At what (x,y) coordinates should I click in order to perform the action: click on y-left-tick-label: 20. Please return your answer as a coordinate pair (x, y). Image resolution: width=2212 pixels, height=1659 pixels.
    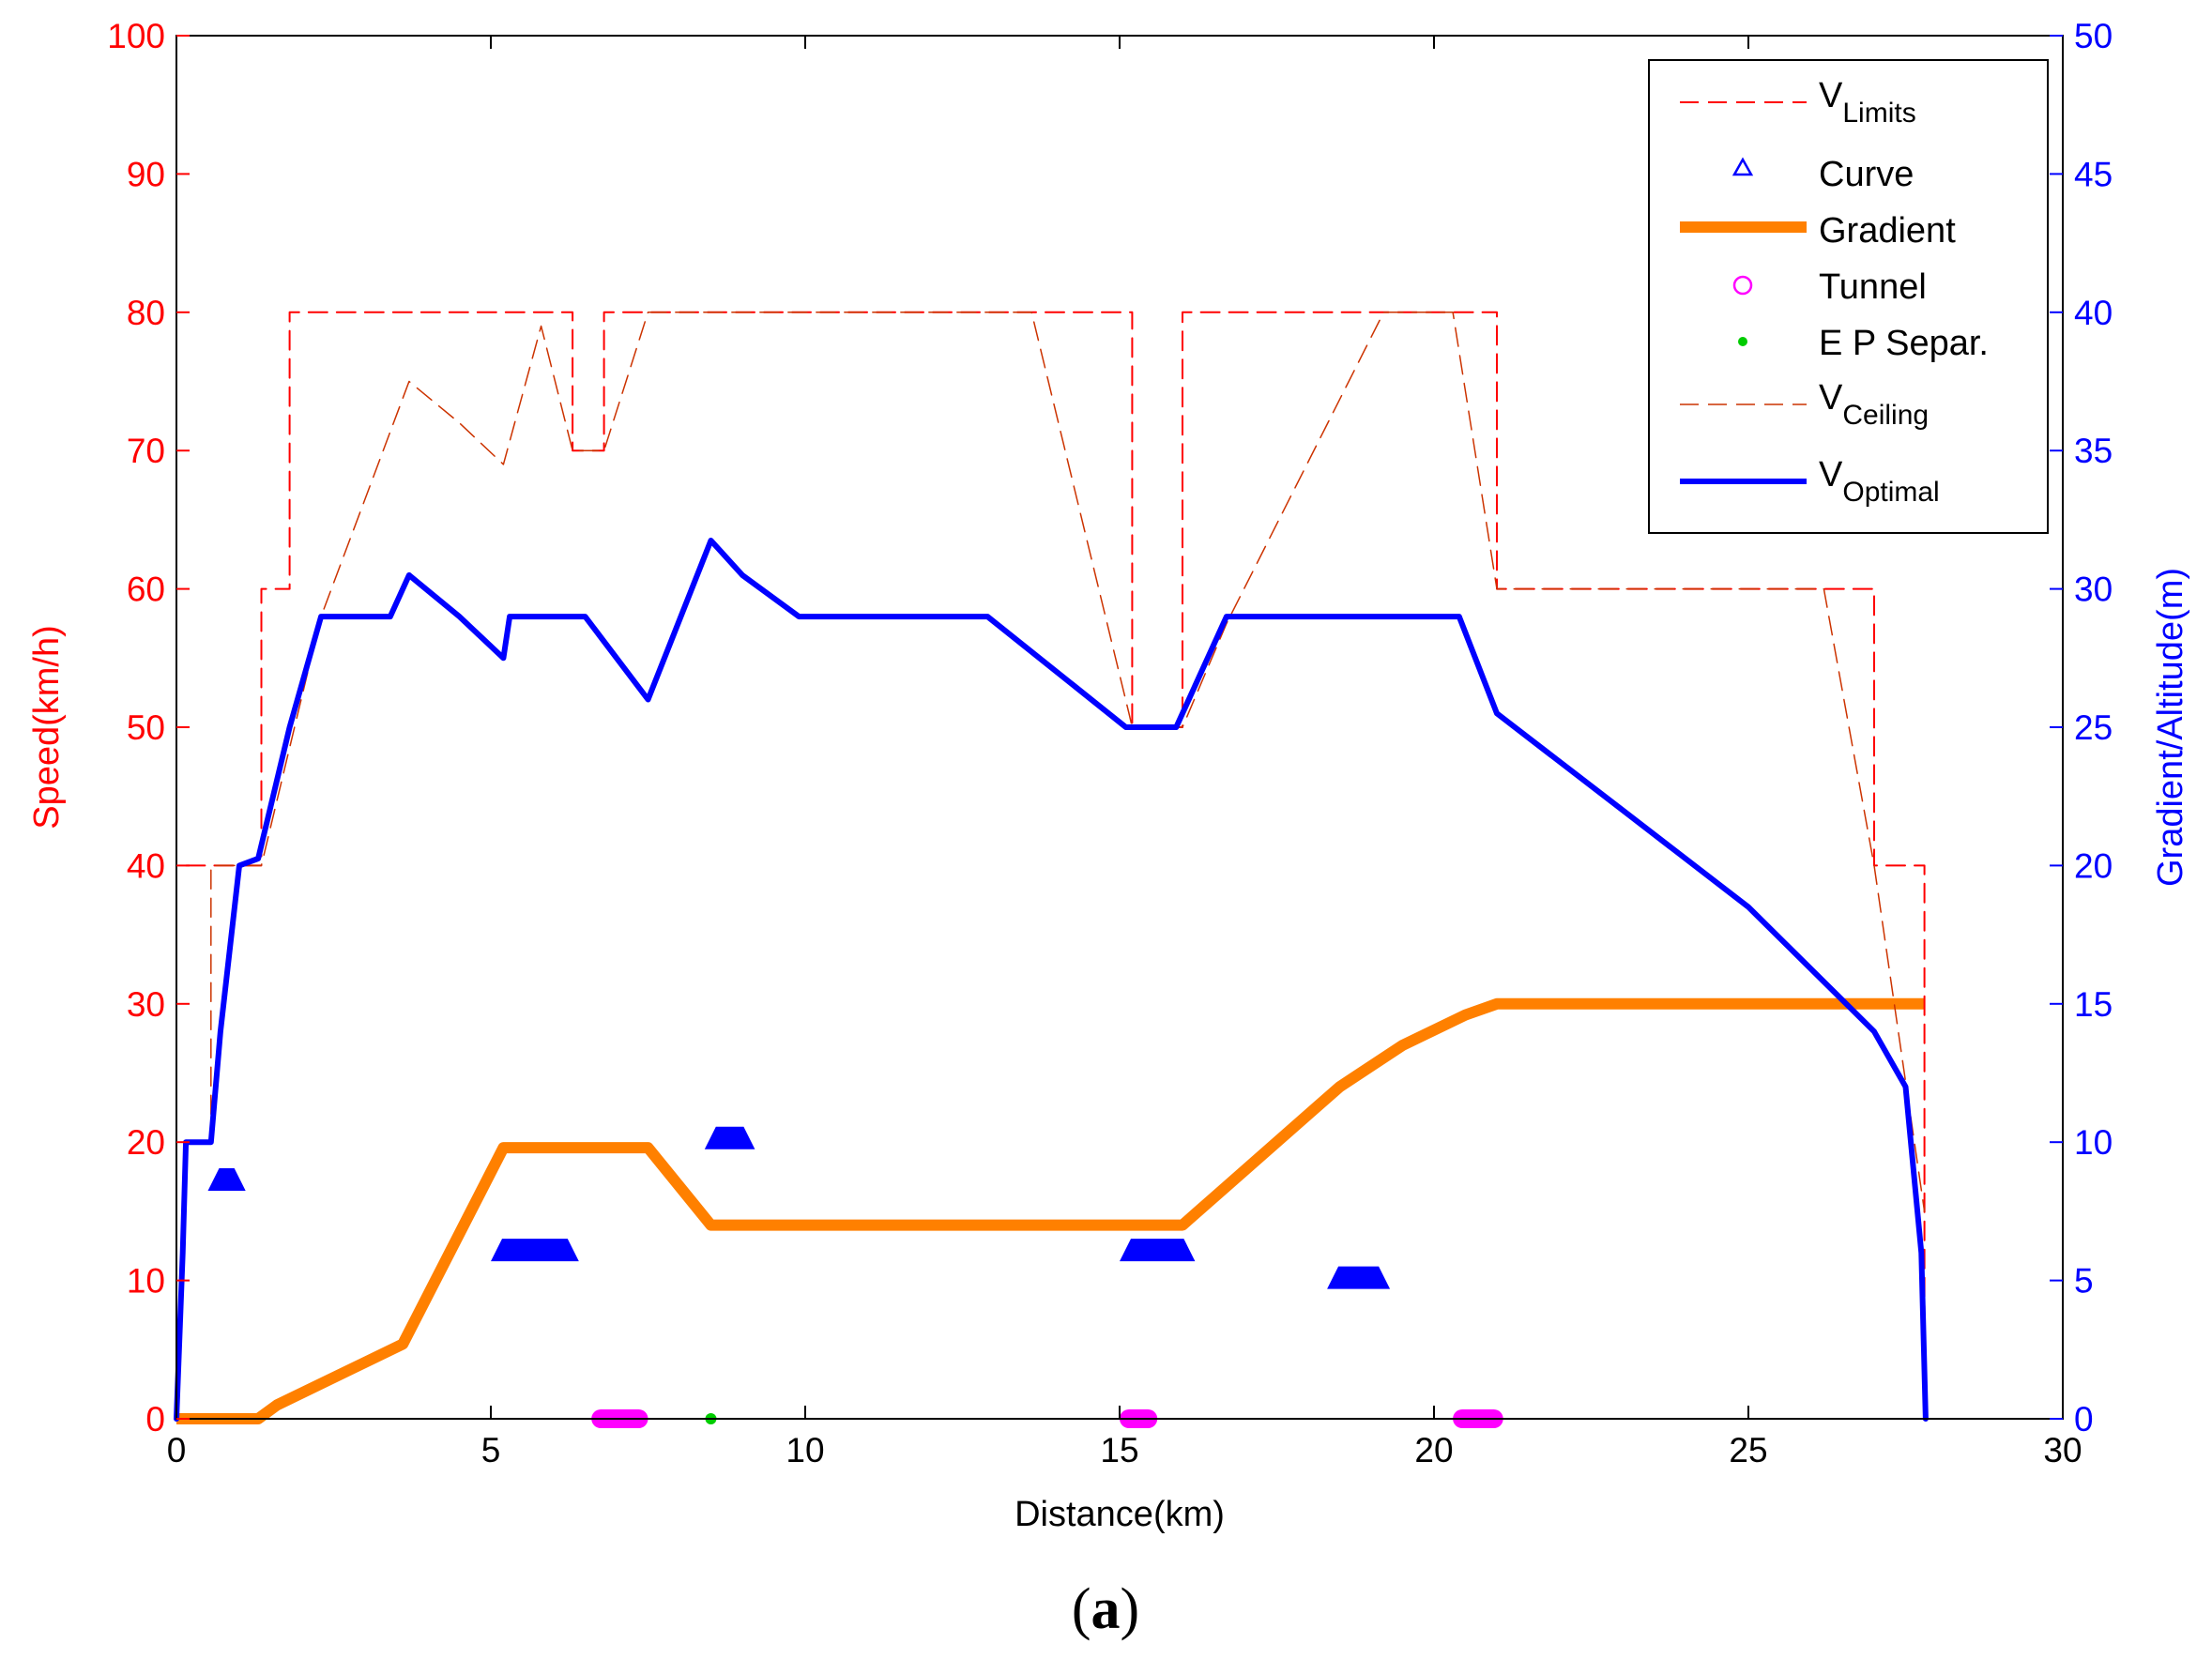
    Looking at the image, I should click on (146, 1142).